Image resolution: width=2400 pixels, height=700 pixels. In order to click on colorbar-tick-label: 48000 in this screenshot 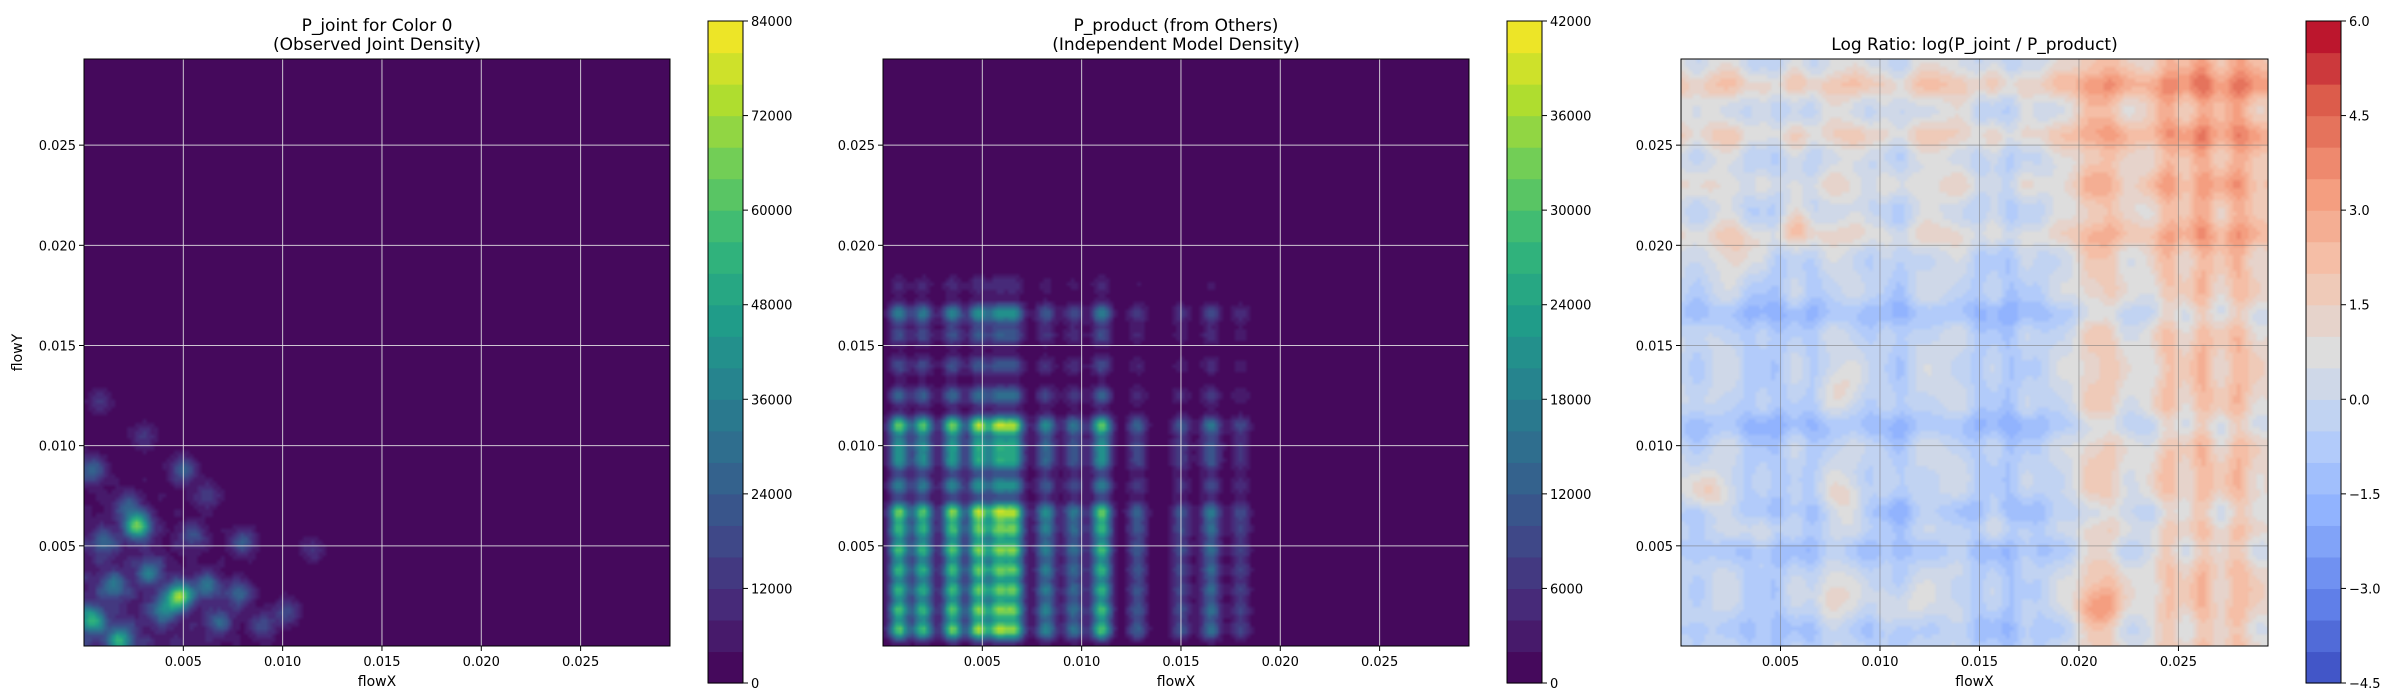, I will do `click(771, 306)`.